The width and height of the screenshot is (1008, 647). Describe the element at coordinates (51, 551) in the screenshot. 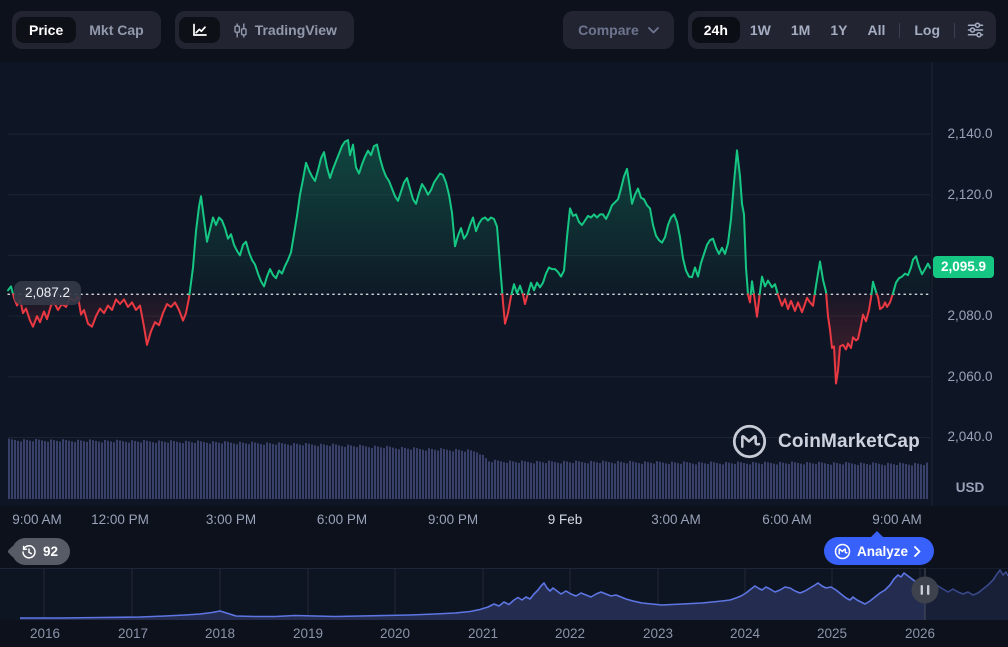

I see `history-count: 92` at that location.